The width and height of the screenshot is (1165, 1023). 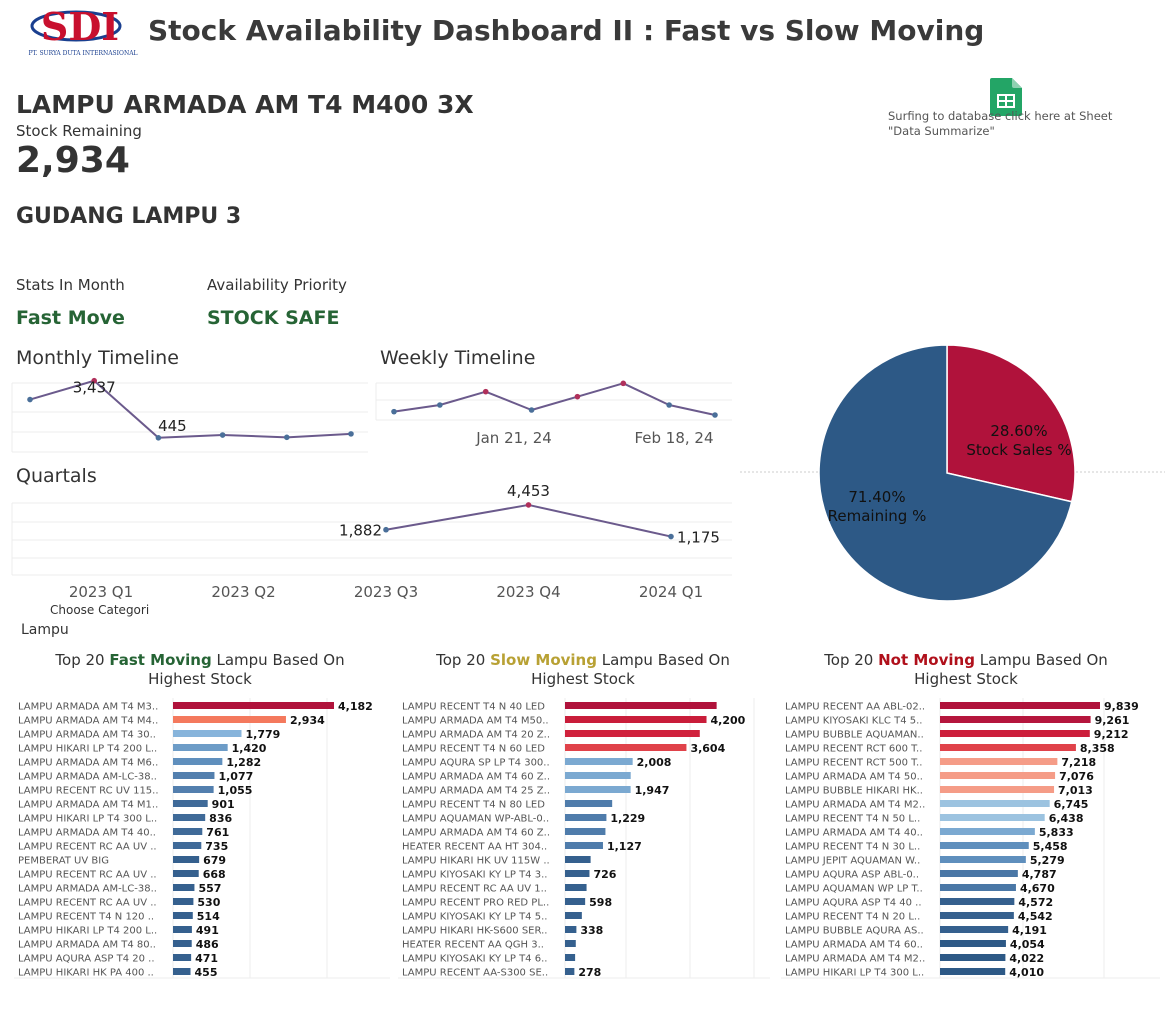 What do you see at coordinates (604, 874) in the screenshot?
I see `slow-value-label: 726` at bounding box center [604, 874].